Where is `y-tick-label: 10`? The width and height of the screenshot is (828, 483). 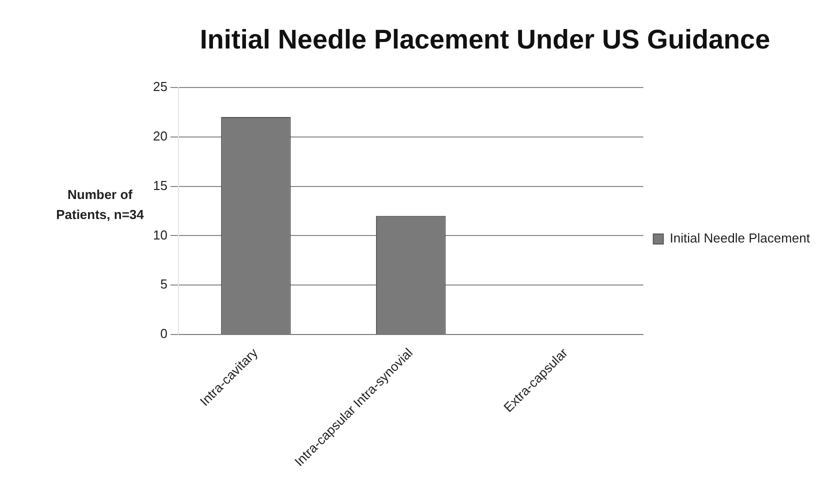
y-tick-label: 10 is located at coordinates (160, 234).